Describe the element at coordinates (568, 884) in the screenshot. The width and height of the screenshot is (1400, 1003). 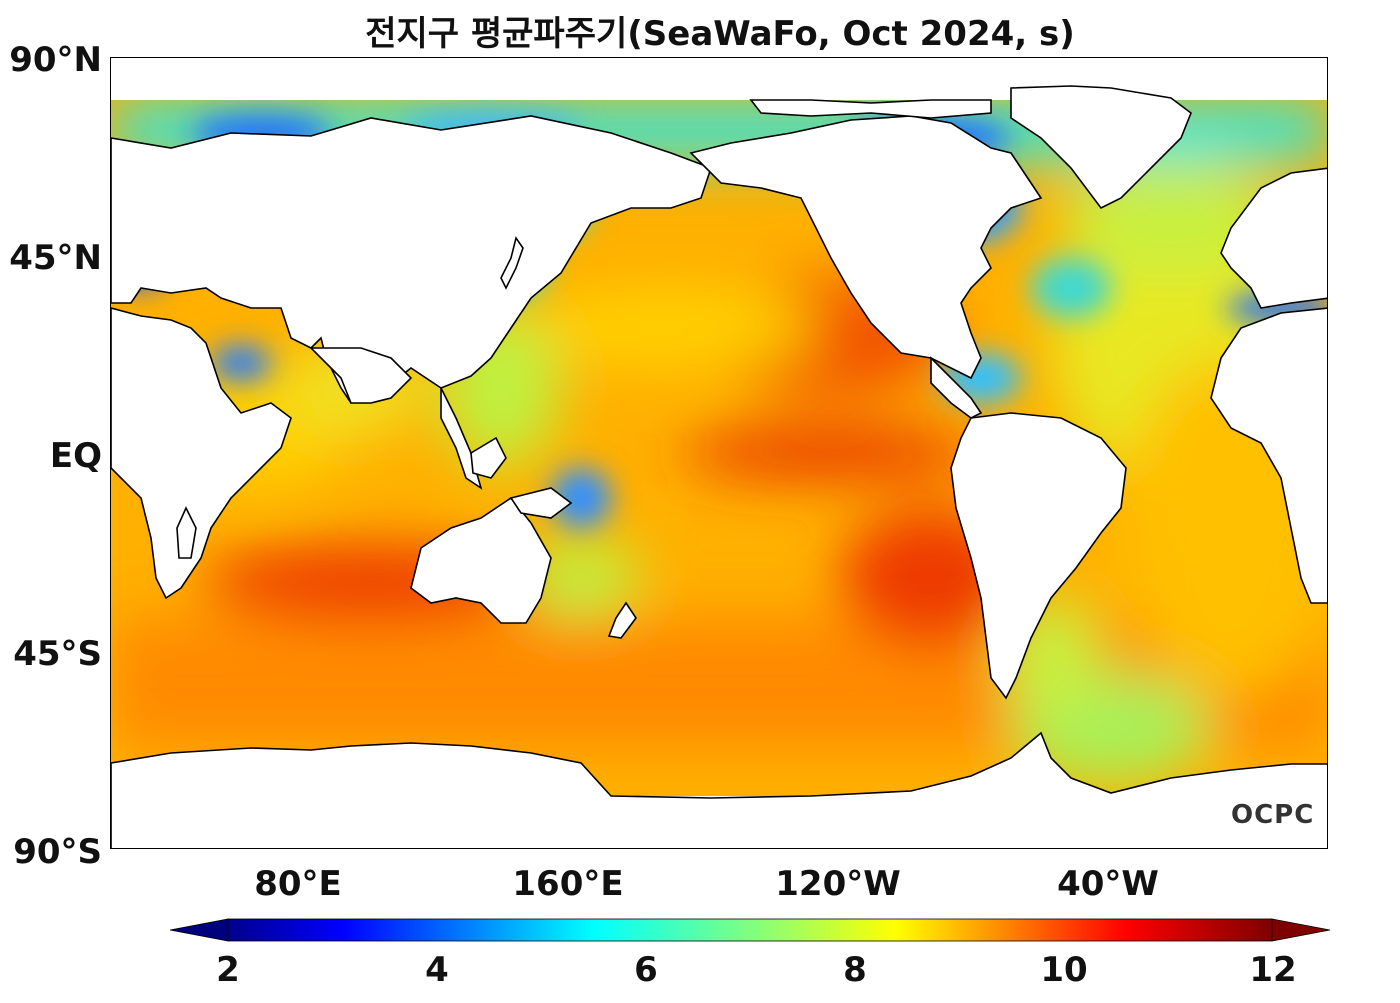
I see `lon-label-160e: 160°E` at that location.